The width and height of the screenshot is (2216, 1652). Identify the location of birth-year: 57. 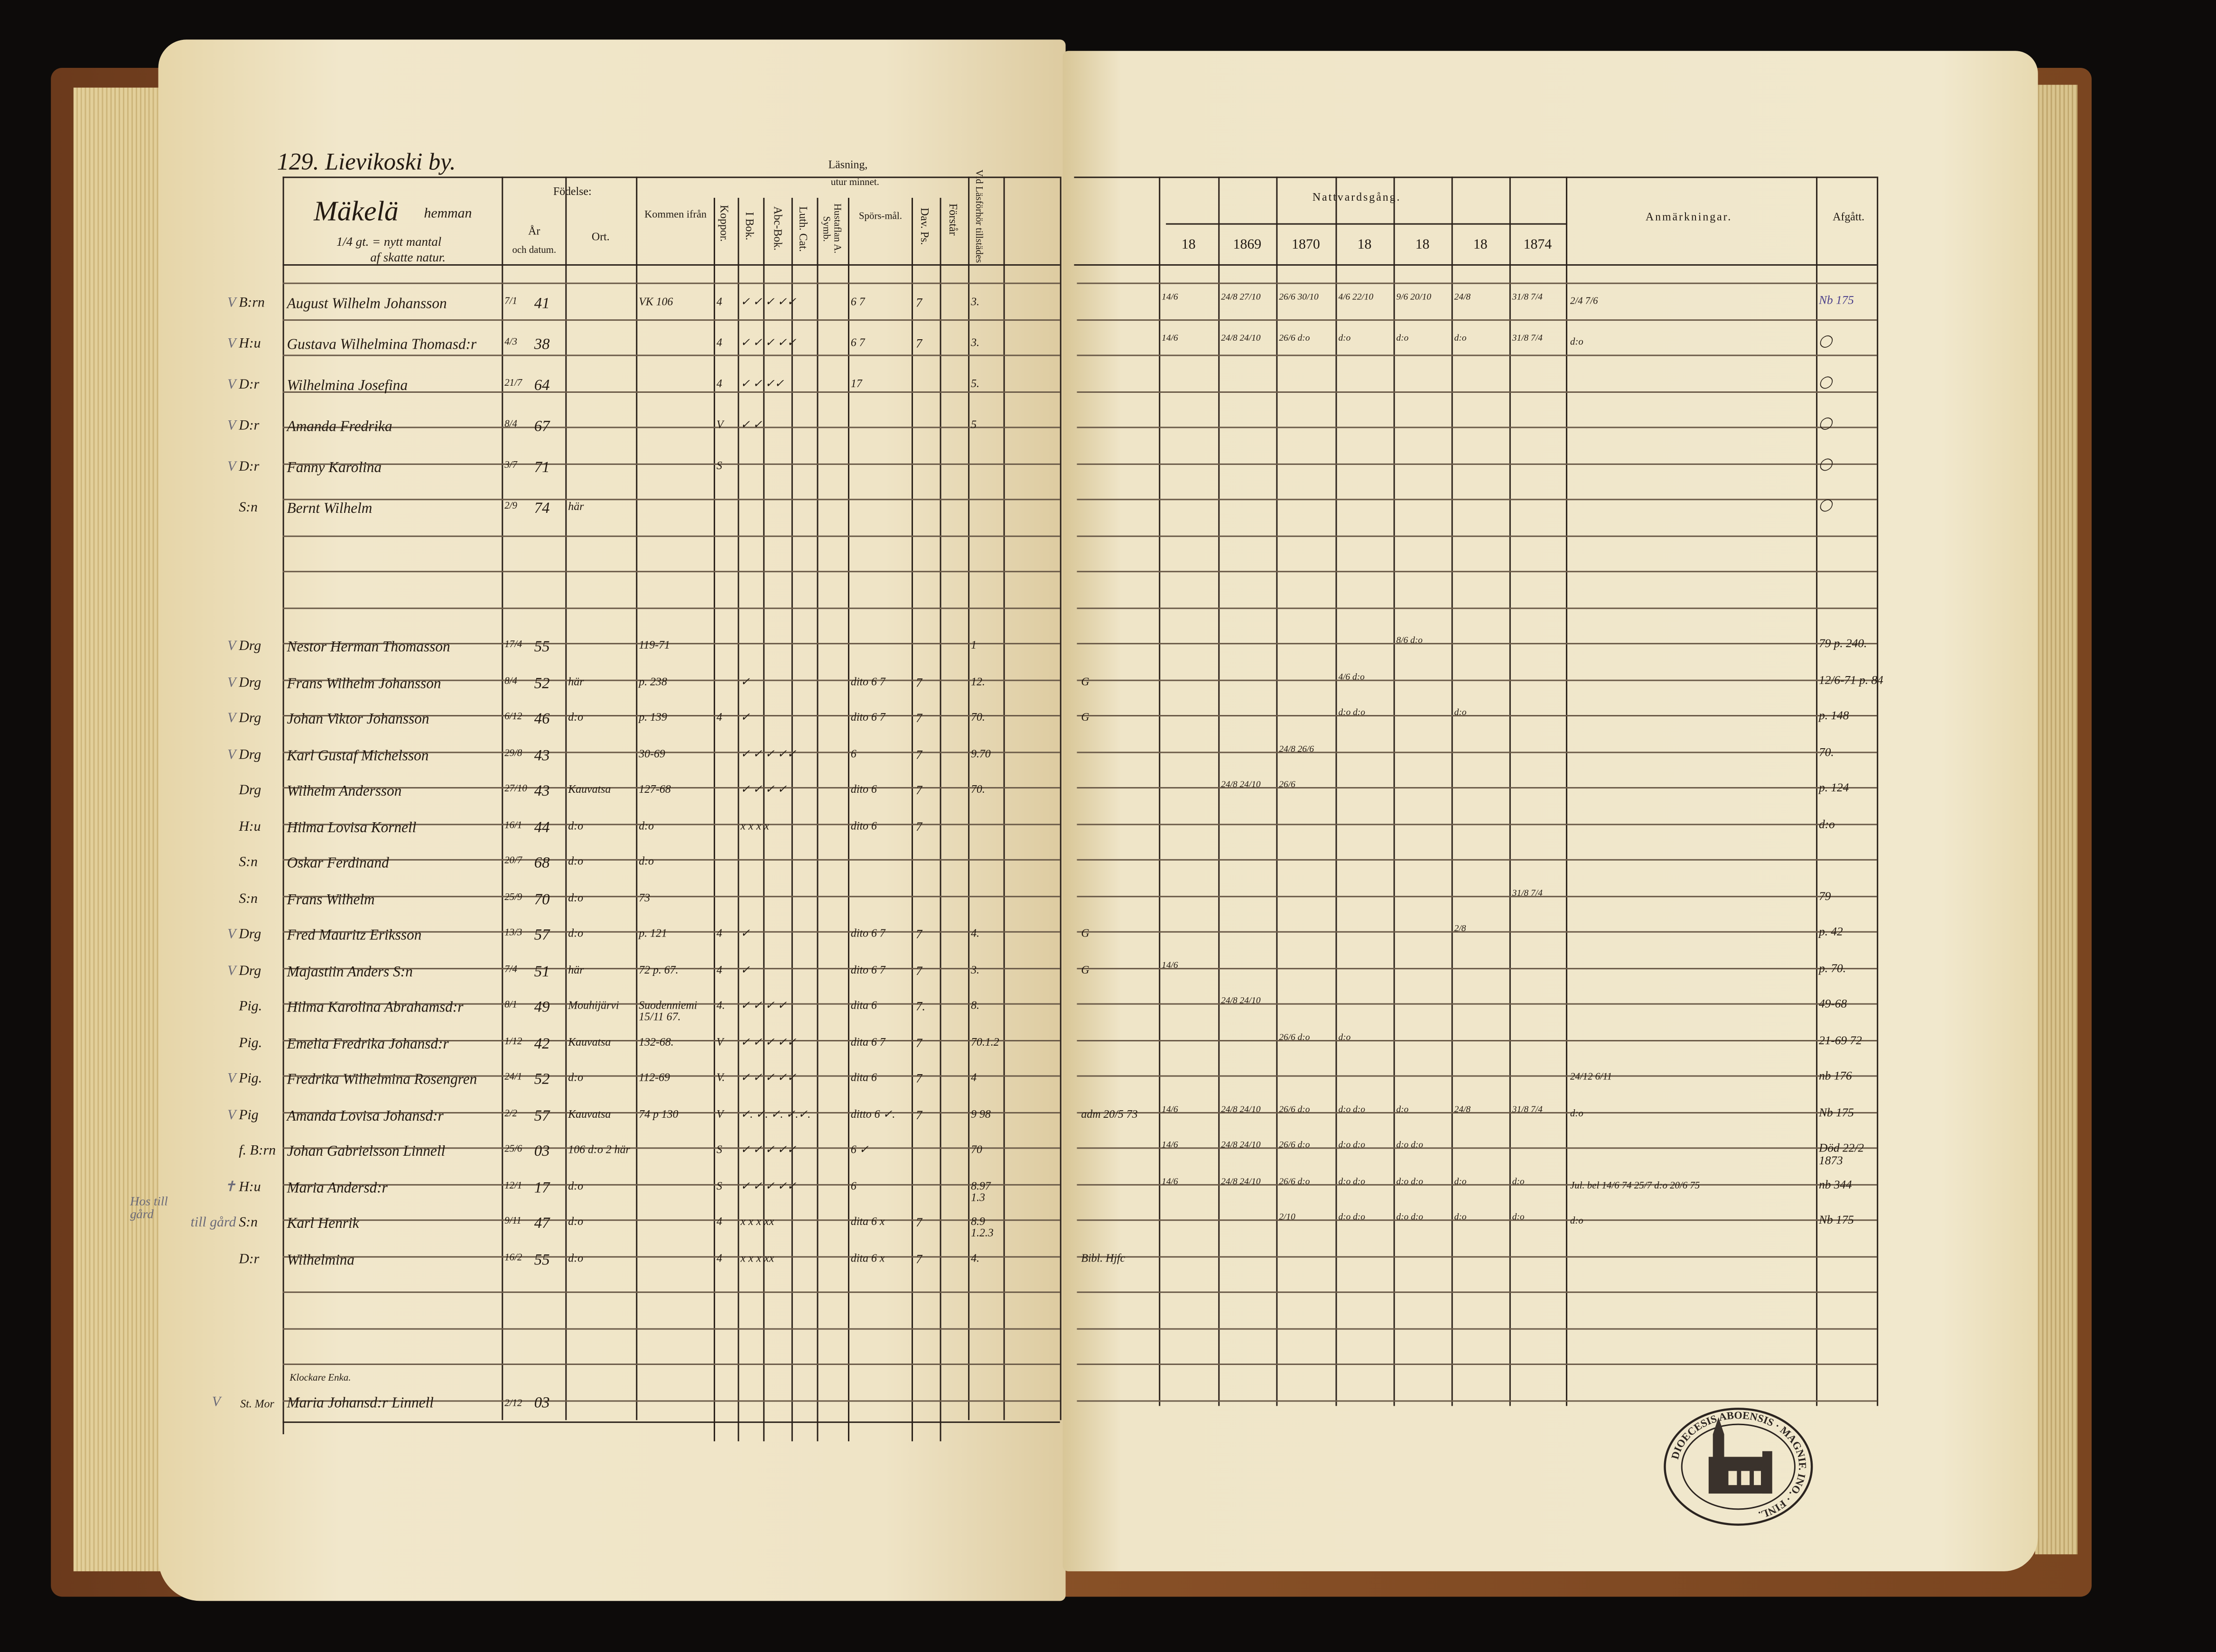
(542, 935).